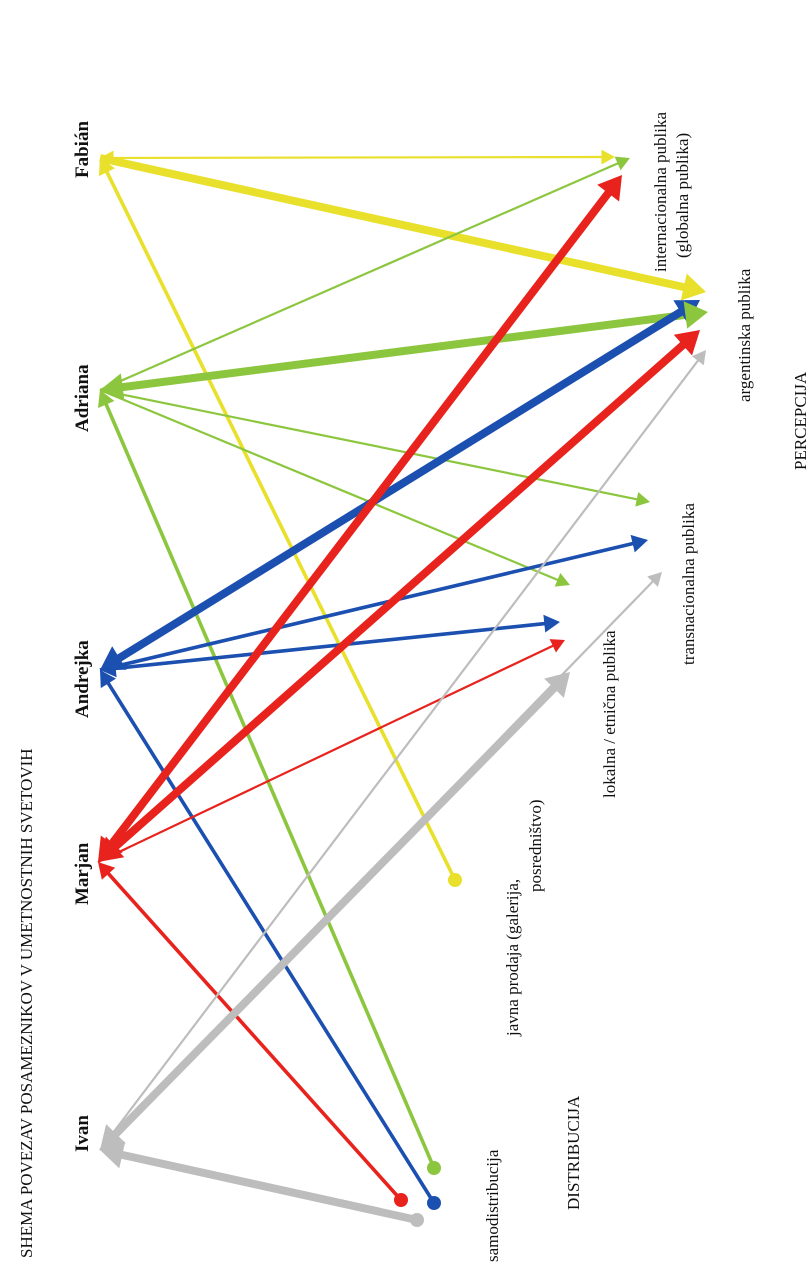 The image size is (806, 1275). What do you see at coordinates (107, 158) in the screenshot?
I see `arrowhead-back-fabi-n-to-internacionalna` at bounding box center [107, 158].